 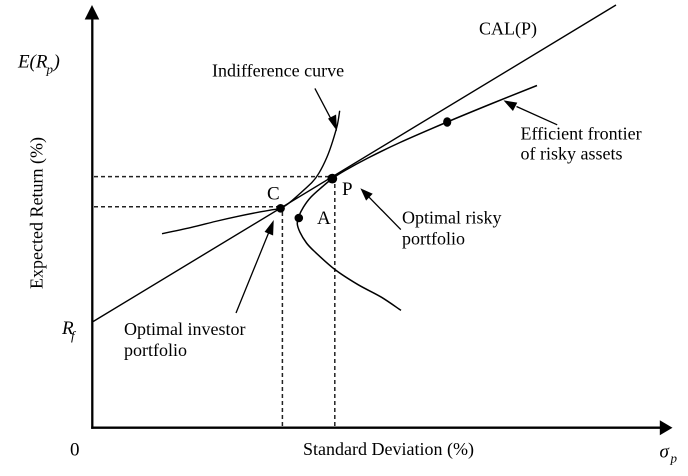 I want to click on svg-text: P, so click(x=347, y=189).